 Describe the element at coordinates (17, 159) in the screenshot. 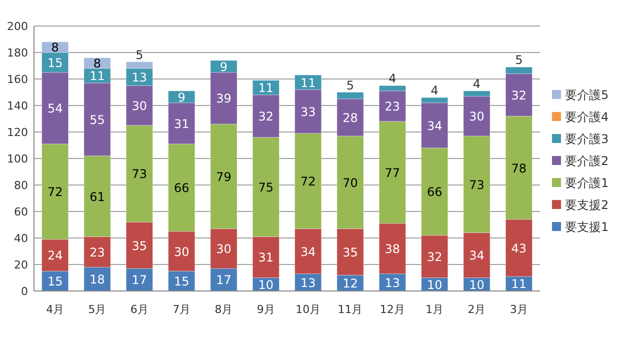

I see `y-tick-label: 100` at that location.